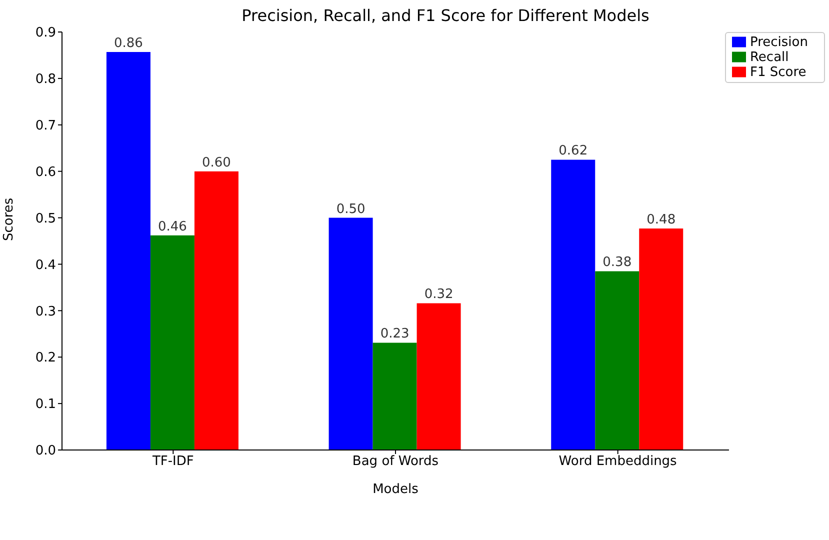  I want to click on y-tick-label: 0.1, so click(45, 404).